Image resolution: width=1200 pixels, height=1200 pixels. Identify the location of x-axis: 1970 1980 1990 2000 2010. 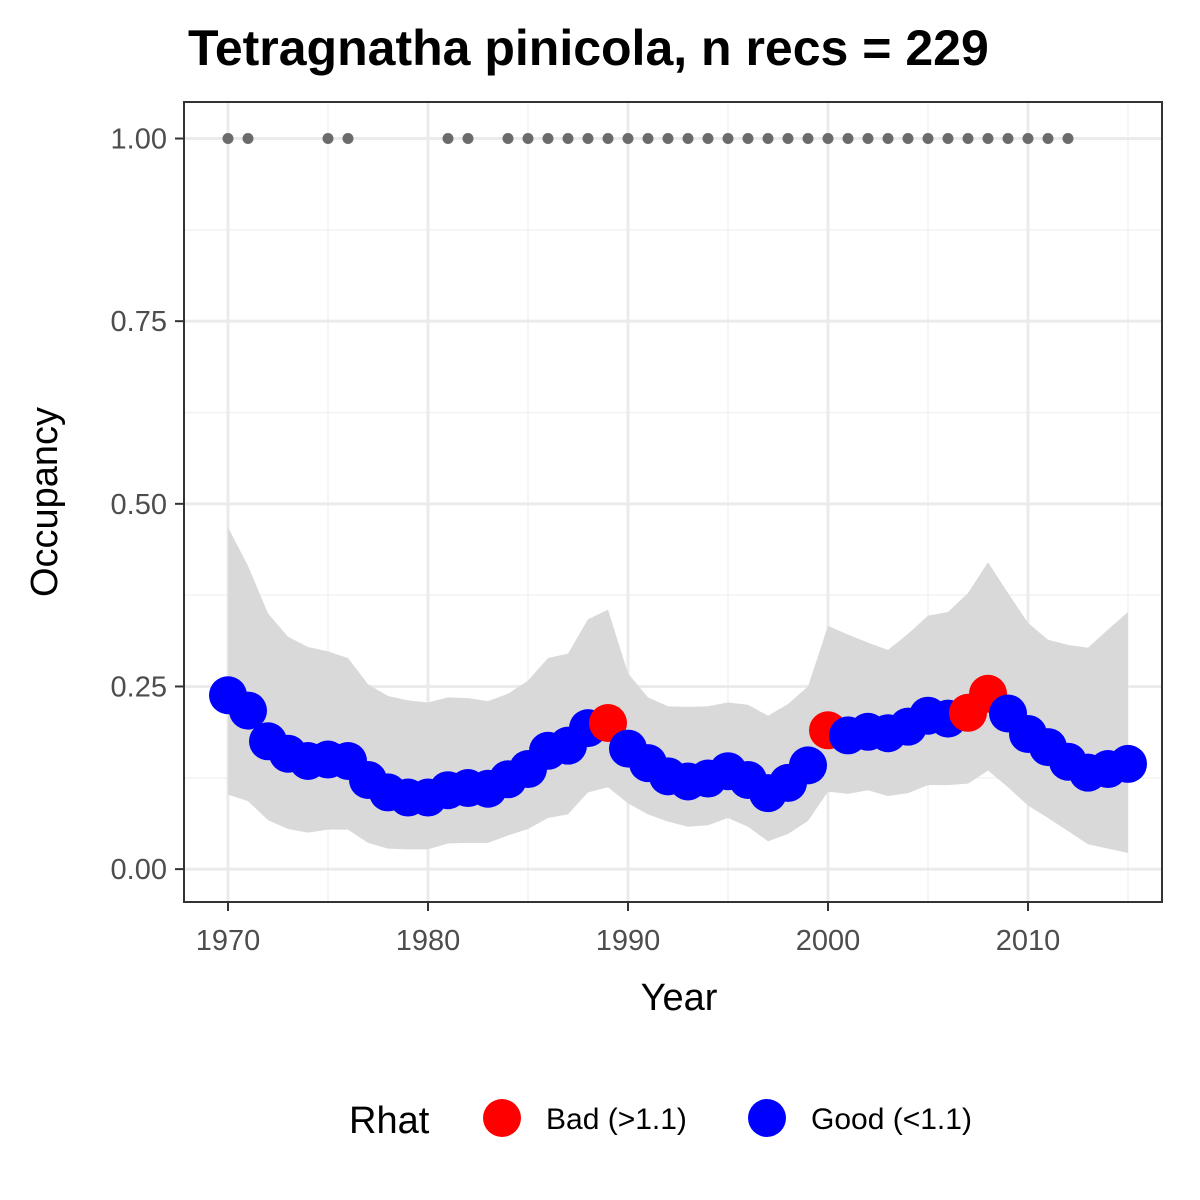
(628, 929).